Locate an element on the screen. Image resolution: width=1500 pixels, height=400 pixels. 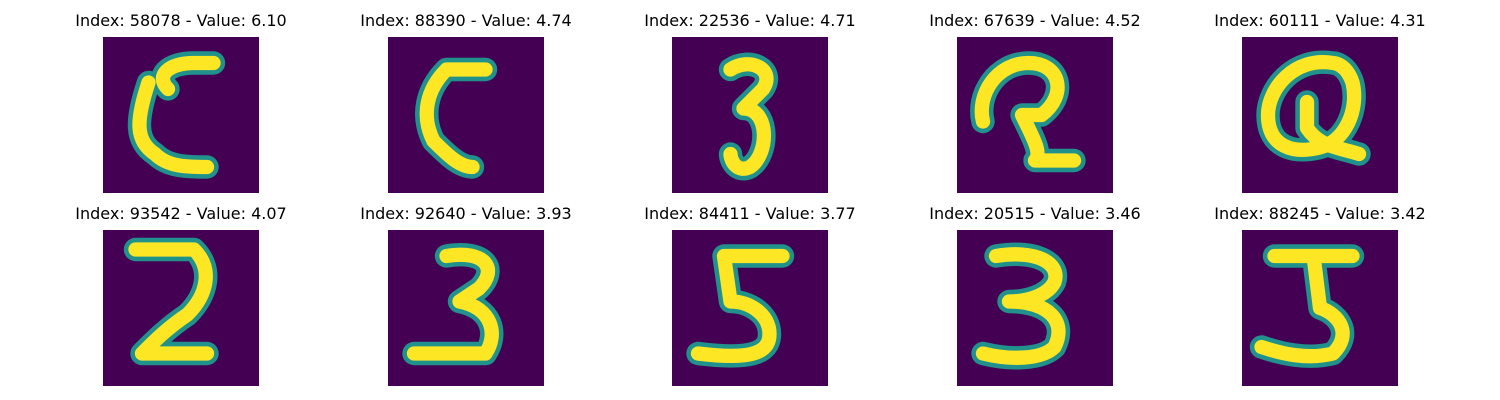
index-label: Index: 20515 is located at coordinates (982, 213).